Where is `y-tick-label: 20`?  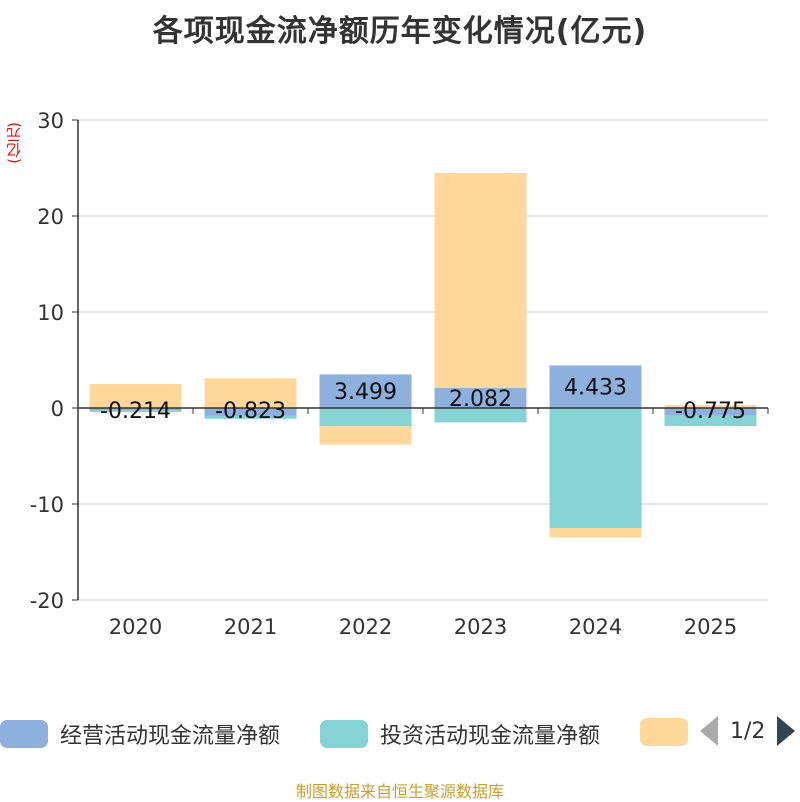
y-tick-label: 20 is located at coordinates (50, 217).